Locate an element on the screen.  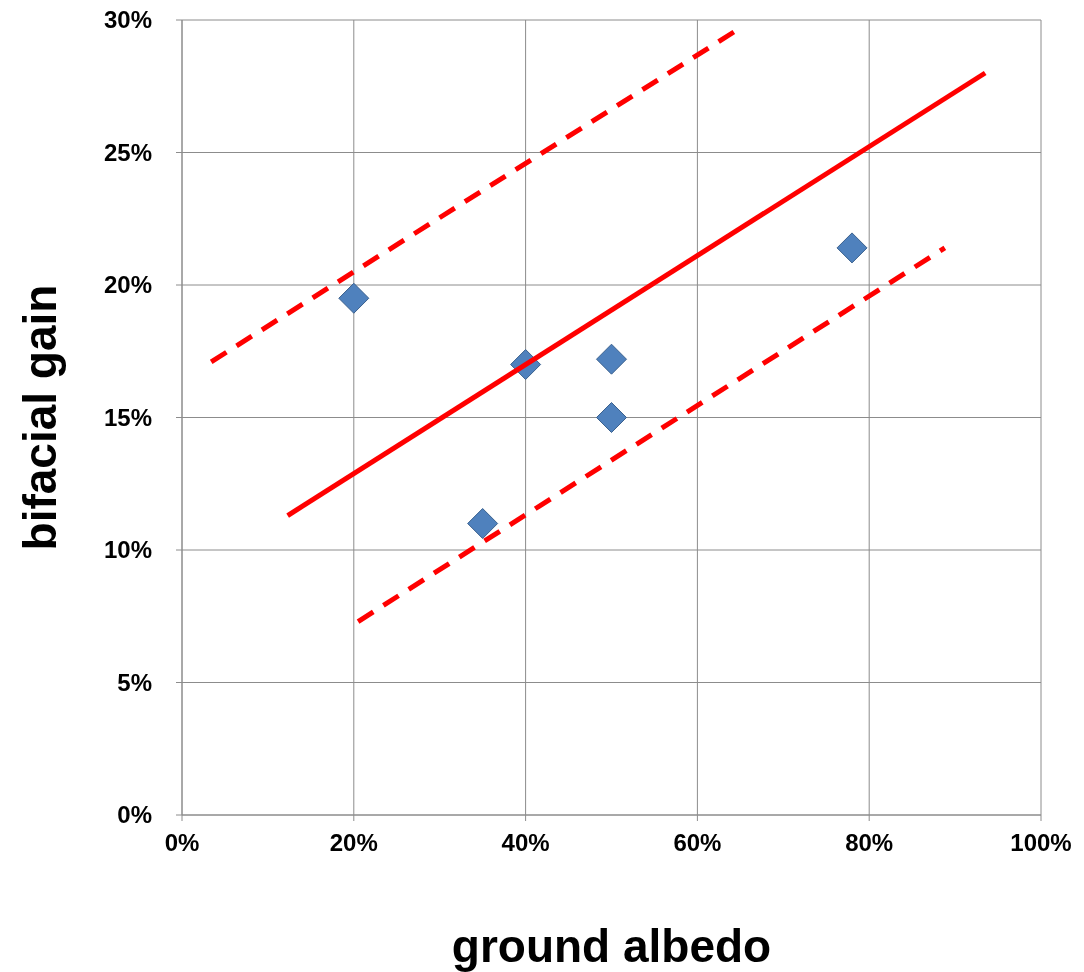
y-tick-label: 15% is located at coordinates (127, 417).